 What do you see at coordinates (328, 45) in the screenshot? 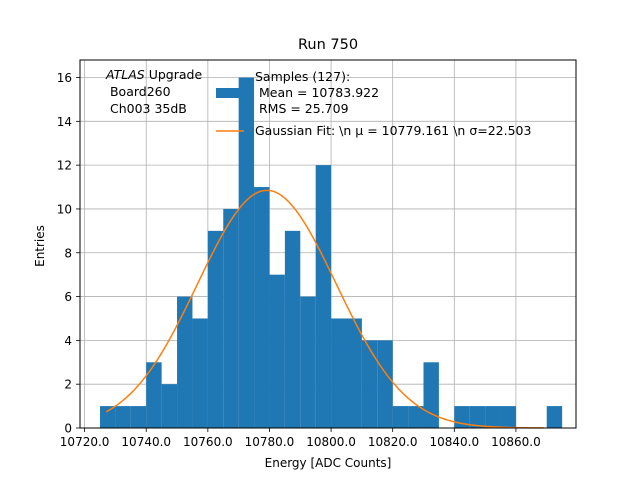
I see `chart-title: Run 750` at bounding box center [328, 45].